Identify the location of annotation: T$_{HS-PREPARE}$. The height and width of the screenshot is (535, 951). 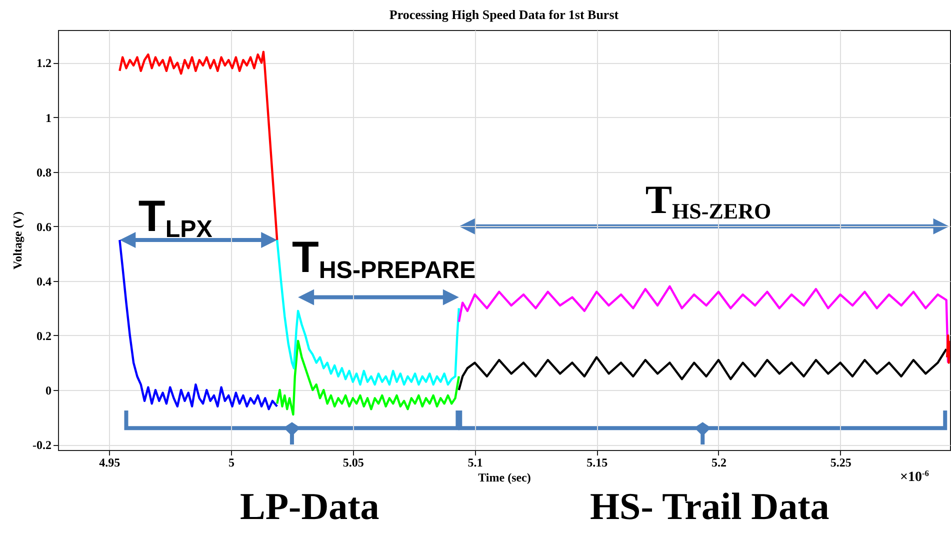
(384, 258).